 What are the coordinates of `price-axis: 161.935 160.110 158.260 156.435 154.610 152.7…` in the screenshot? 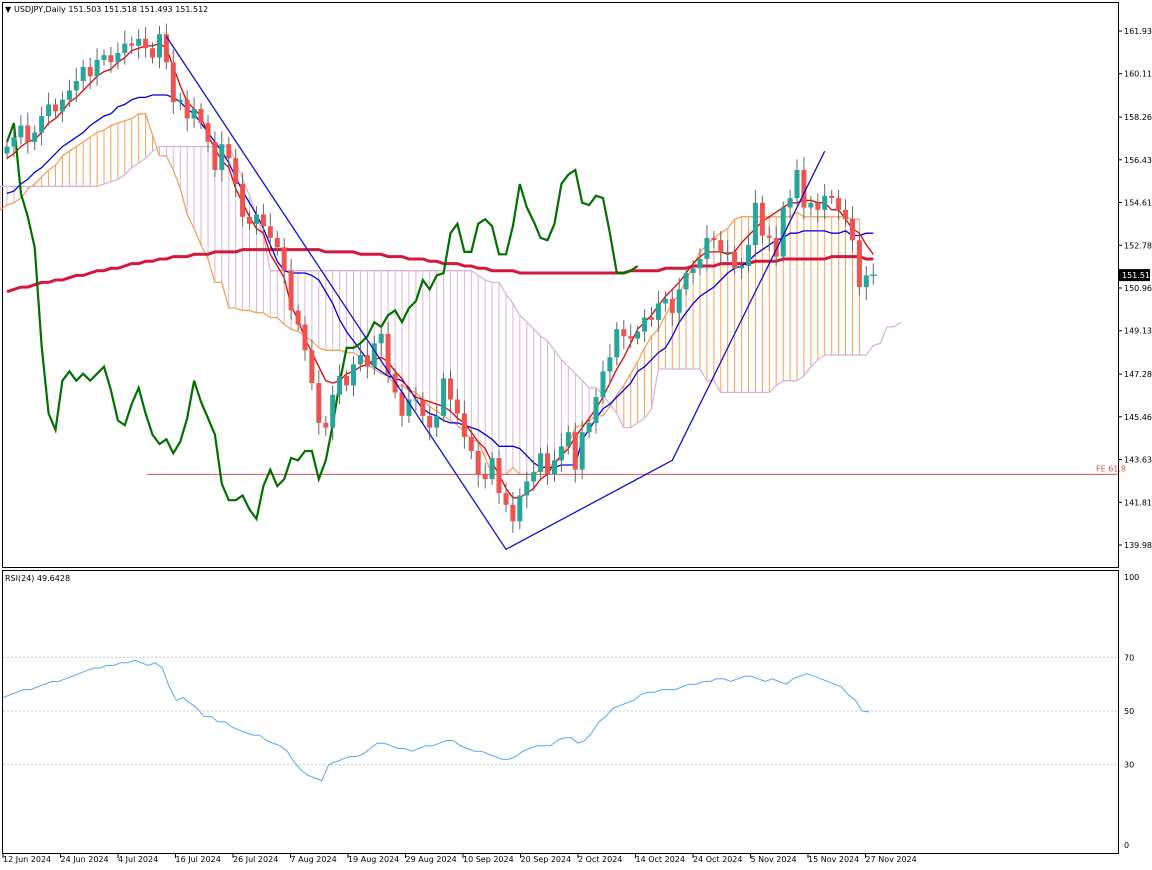 It's located at (1010, 288).